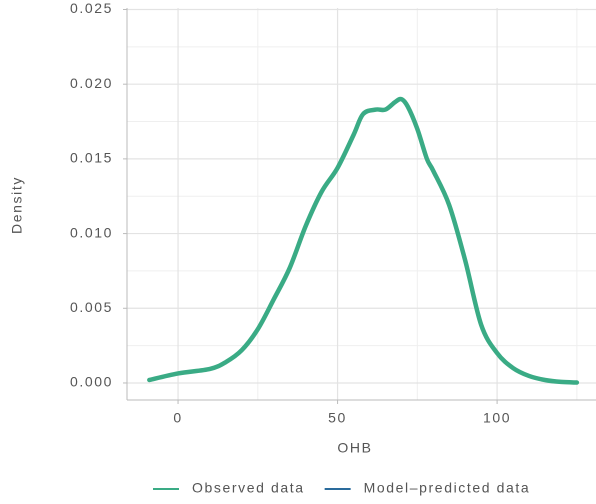 The height and width of the screenshot is (504, 596). What do you see at coordinates (177, 418) in the screenshot?
I see `x-tick-label: 0` at bounding box center [177, 418].